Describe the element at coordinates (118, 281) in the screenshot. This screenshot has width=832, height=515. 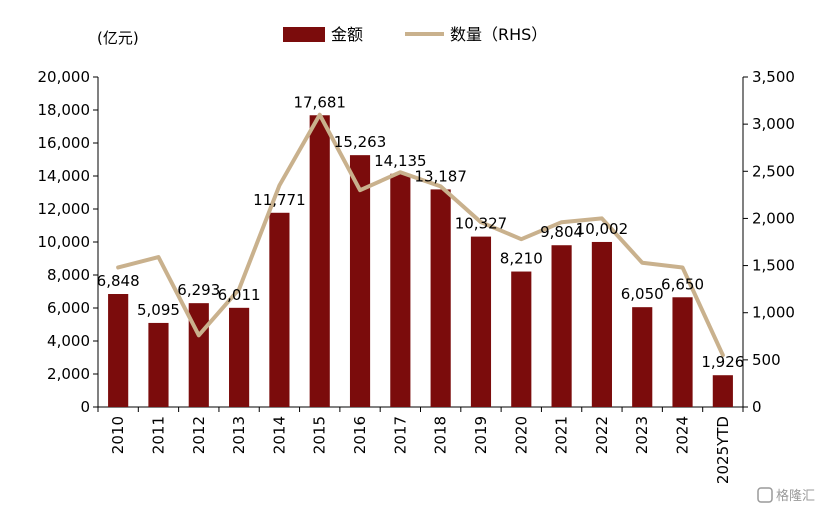
I see `bar-data-label: 6,848` at that location.